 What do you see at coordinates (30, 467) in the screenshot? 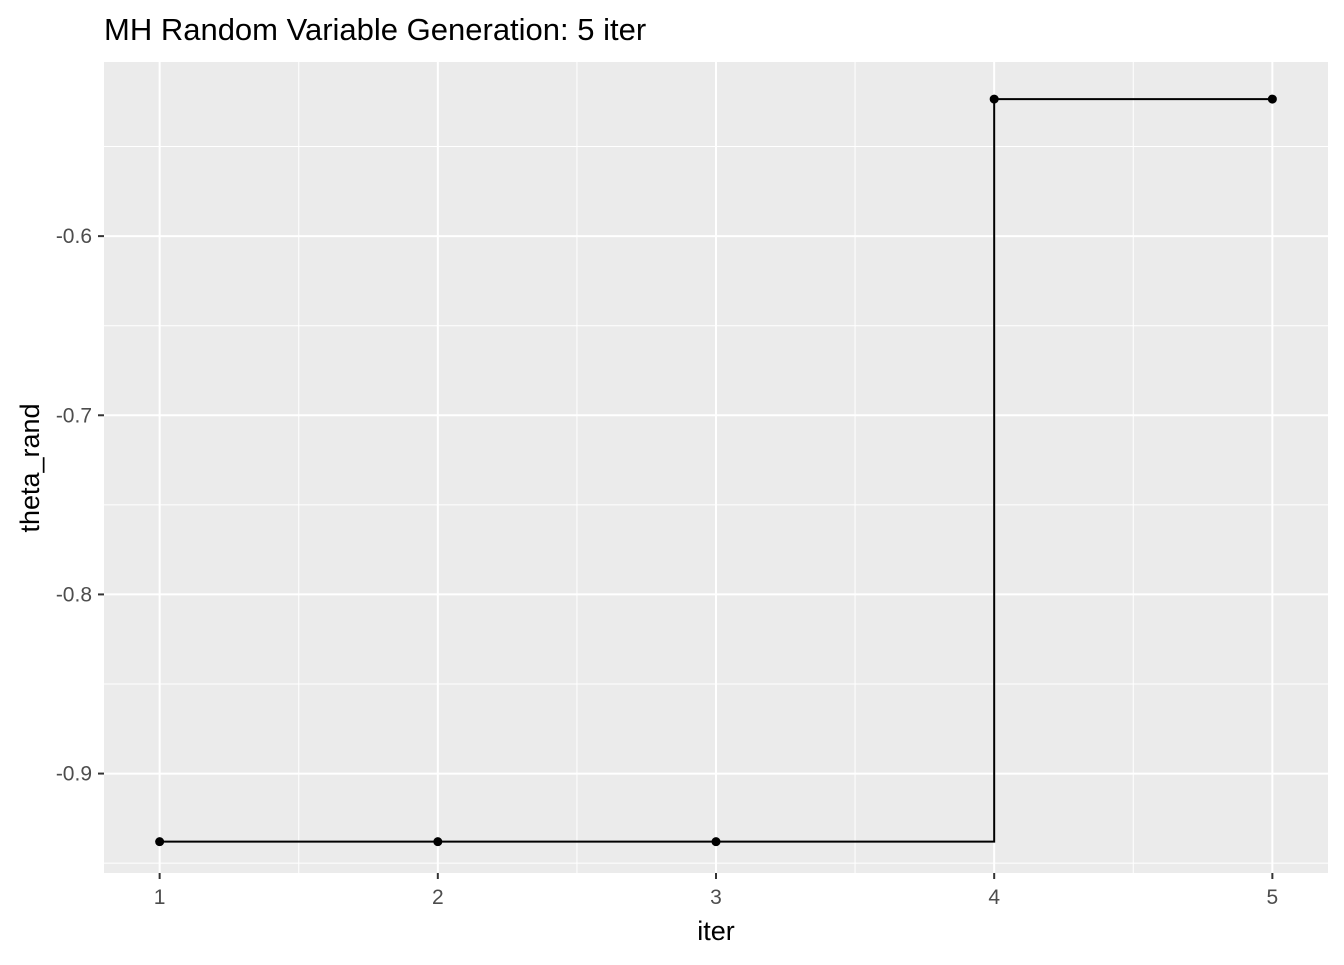
I see `y-axis-title: theta_rand` at bounding box center [30, 467].